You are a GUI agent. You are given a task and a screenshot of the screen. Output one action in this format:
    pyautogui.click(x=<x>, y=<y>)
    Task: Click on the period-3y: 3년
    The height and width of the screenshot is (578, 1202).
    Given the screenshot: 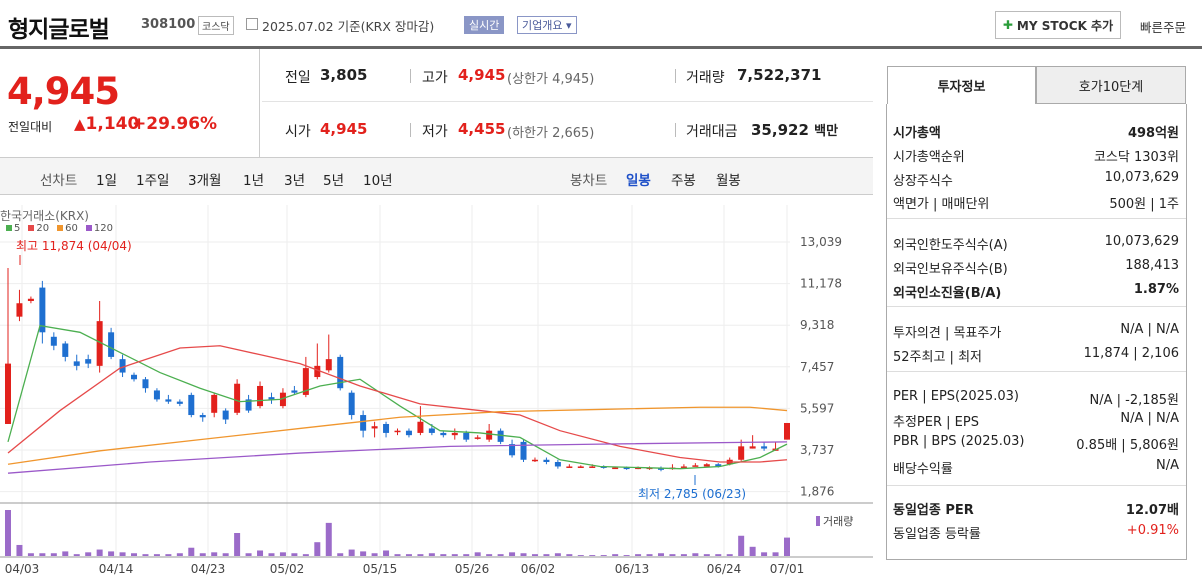 What is the action you would take?
    pyautogui.click(x=295, y=181)
    